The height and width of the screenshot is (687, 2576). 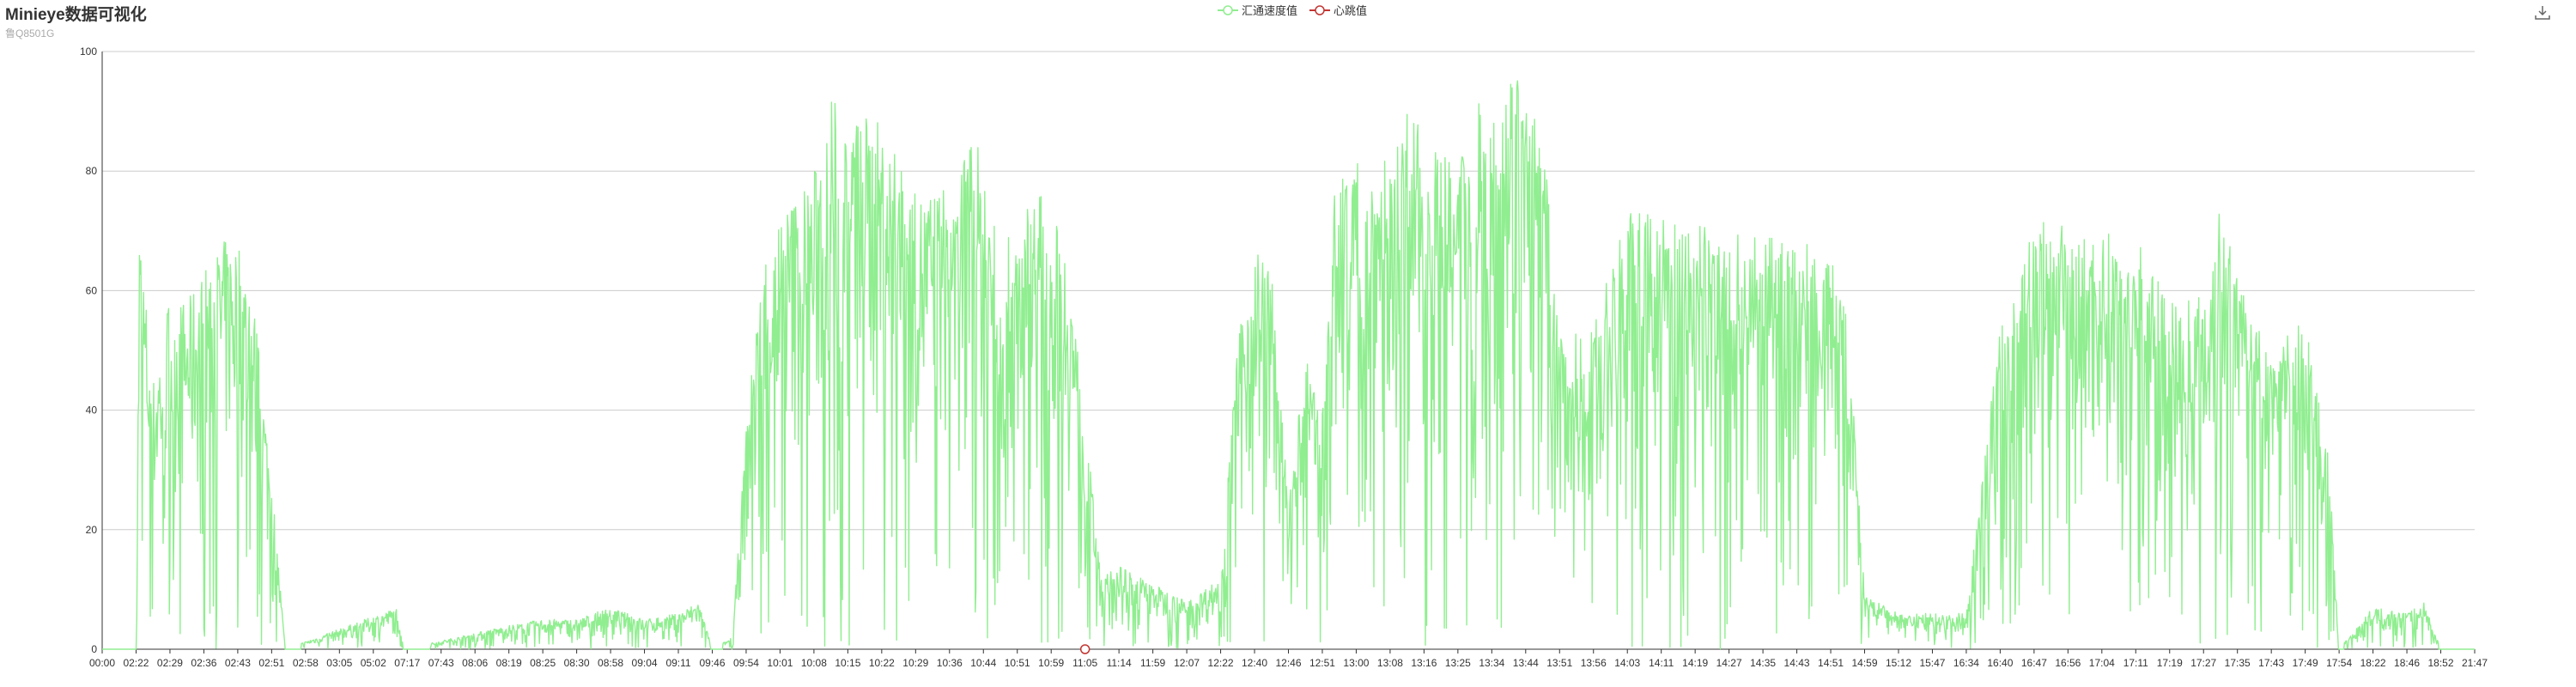 I want to click on x-tick-label: 12:07, so click(x=1187, y=663).